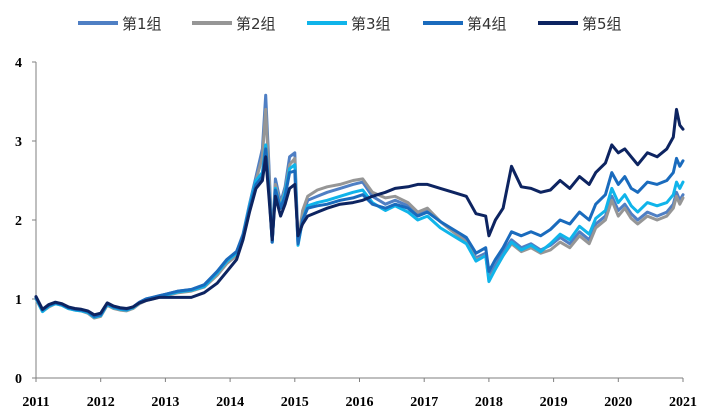  What do you see at coordinates (487, 24) in the screenshot?
I see `legend-label-4: 第4组` at bounding box center [487, 24].